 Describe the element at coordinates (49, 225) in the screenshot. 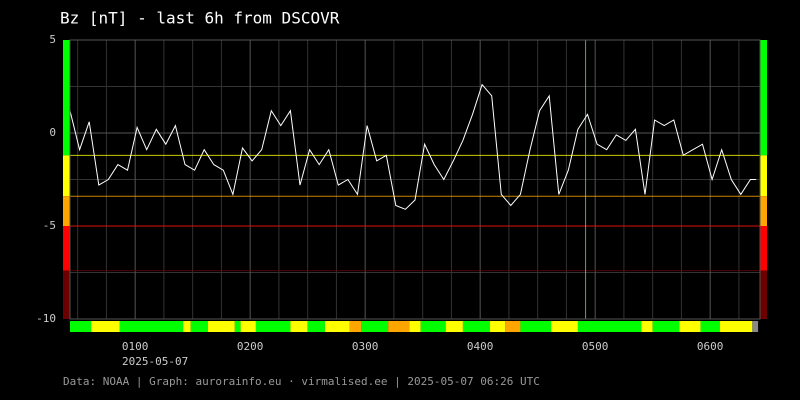

I see `y-tick-label: -5` at that location.